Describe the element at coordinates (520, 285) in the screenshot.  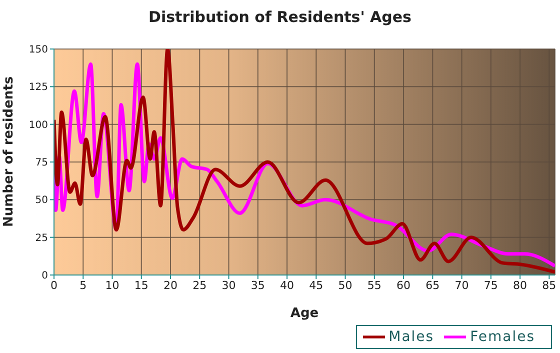
I see `x-tick-label: 80` at that location.